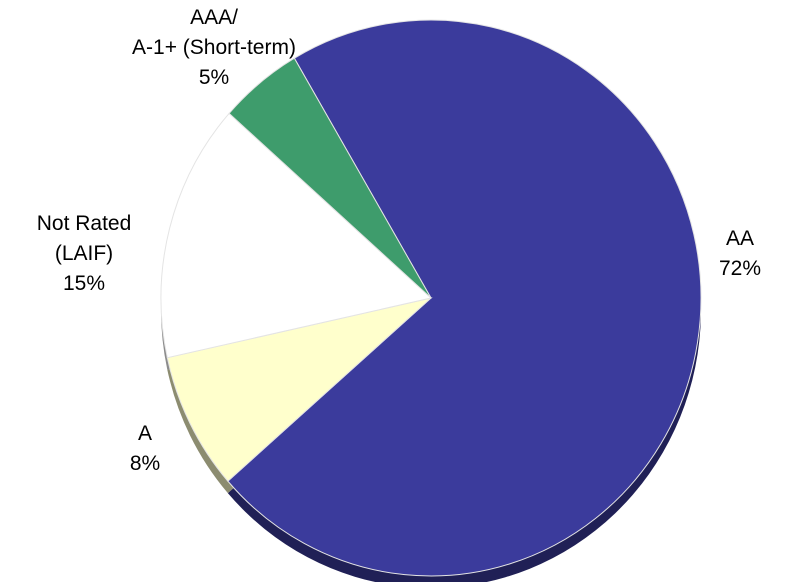 The width and height of the screenshot is (788, 582). Describe the element at coordinates (214, 17) in the screenshot. I see `slice-label-line: AAA/` at that location.